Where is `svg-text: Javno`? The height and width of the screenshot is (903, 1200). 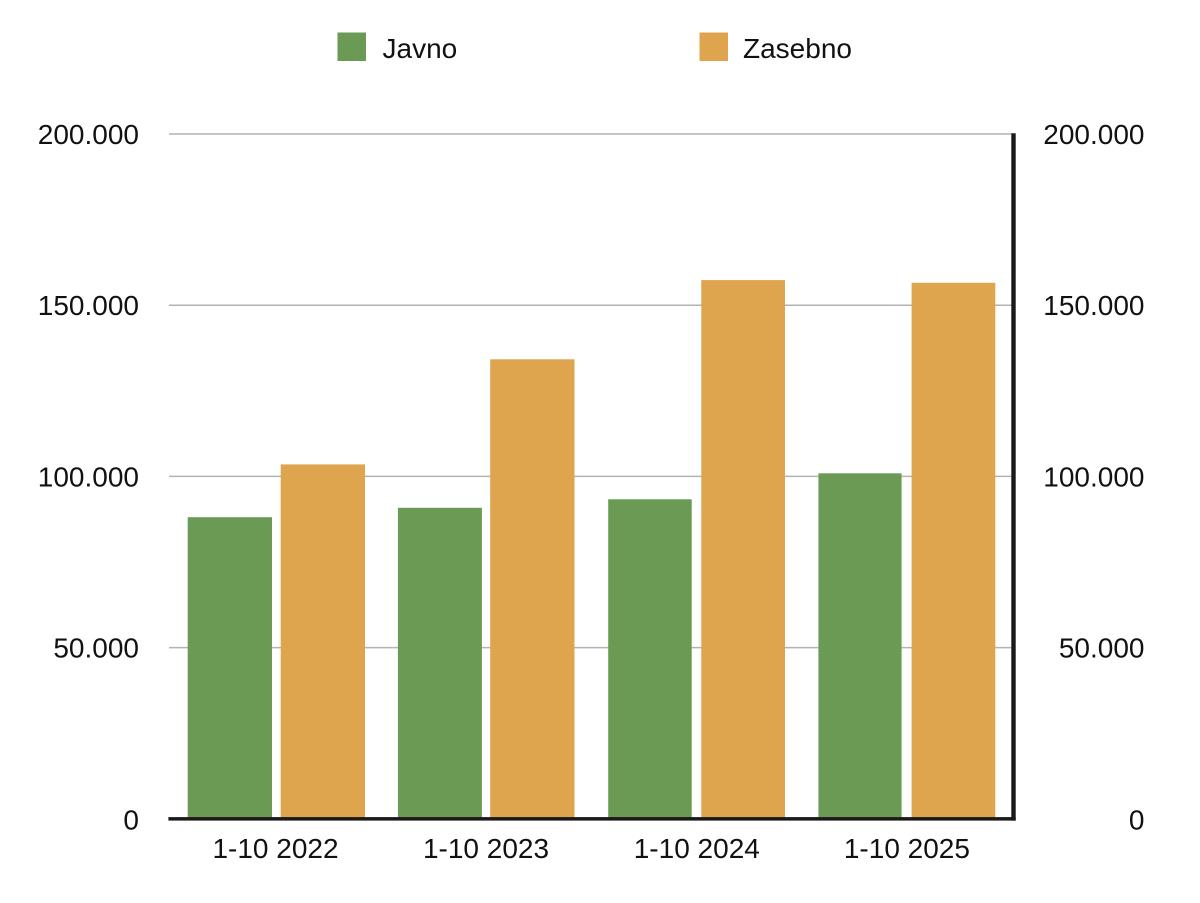 svg-text: Javno is located at coordinates (420, 48).